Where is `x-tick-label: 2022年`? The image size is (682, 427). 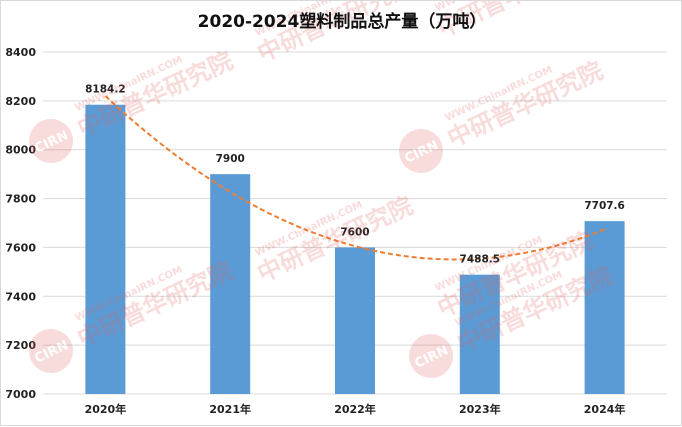 x-tick-label: 2022年 is located at coordinates (355, 409).